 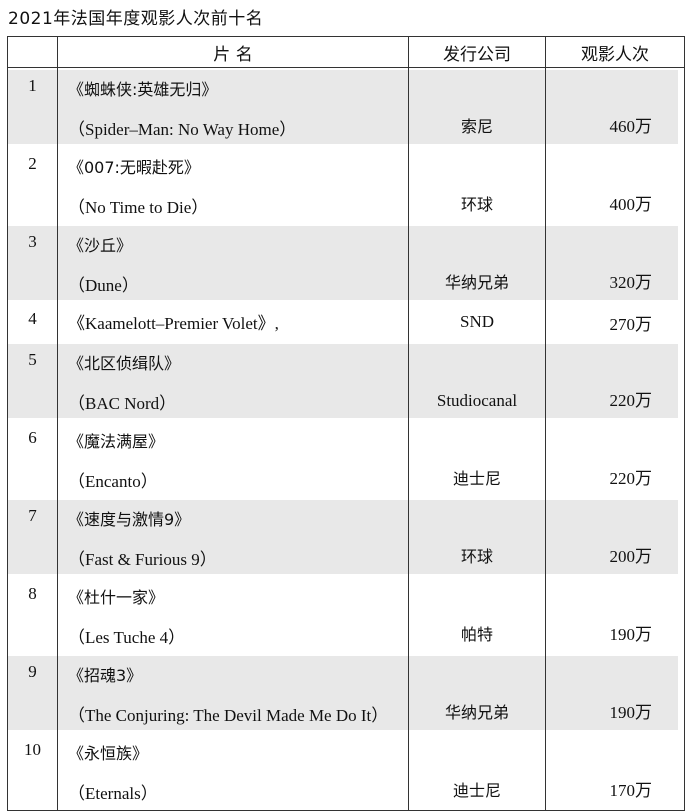 What do you see at coordinates (100, 245) in the screenshot?
I see `film-title-chinese: 《沙丘》` at bounding box center [100, 245].